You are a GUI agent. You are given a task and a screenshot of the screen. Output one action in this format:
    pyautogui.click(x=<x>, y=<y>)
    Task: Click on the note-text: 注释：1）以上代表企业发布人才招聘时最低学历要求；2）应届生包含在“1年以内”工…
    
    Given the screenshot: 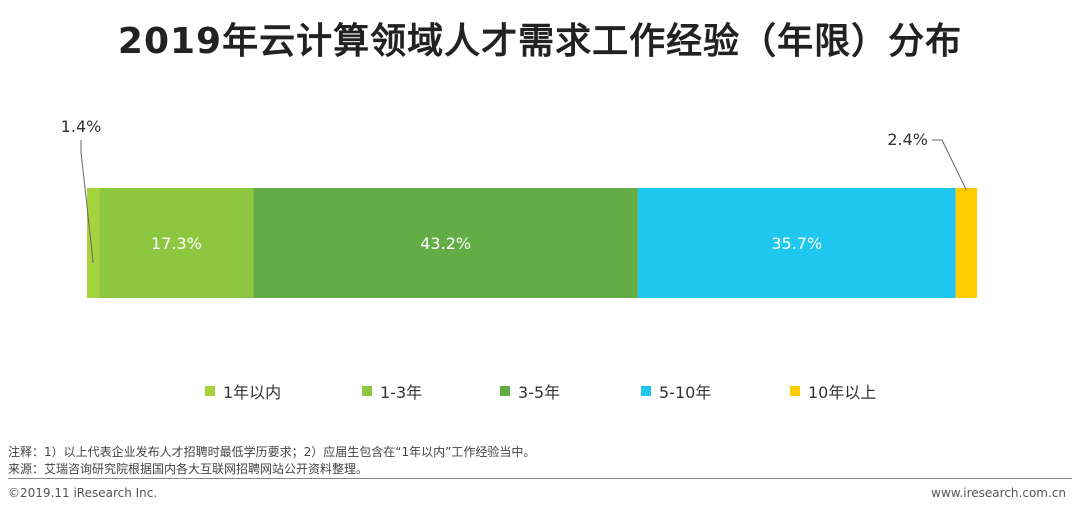 What is the action you would take?
    pyautogui.click(x=272, y=452)
    